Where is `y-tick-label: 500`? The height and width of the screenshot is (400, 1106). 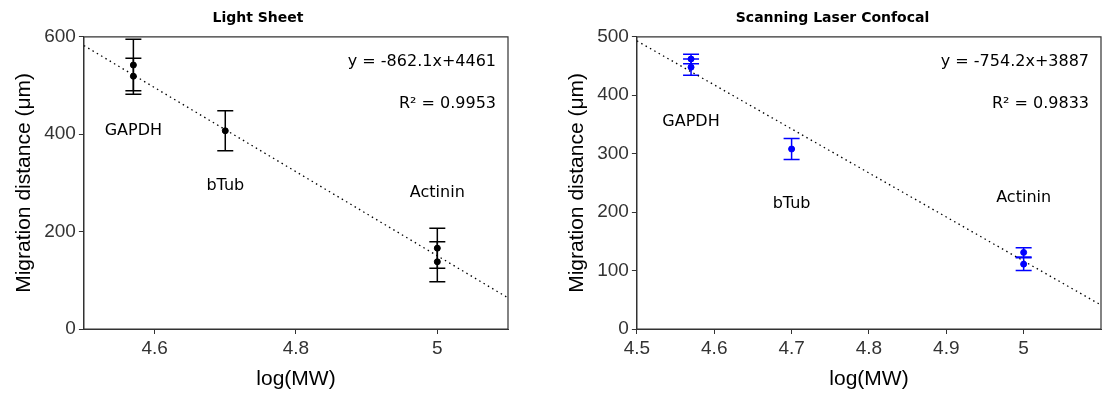
y-tick-label: 500 is located at coordinates (613, 36).